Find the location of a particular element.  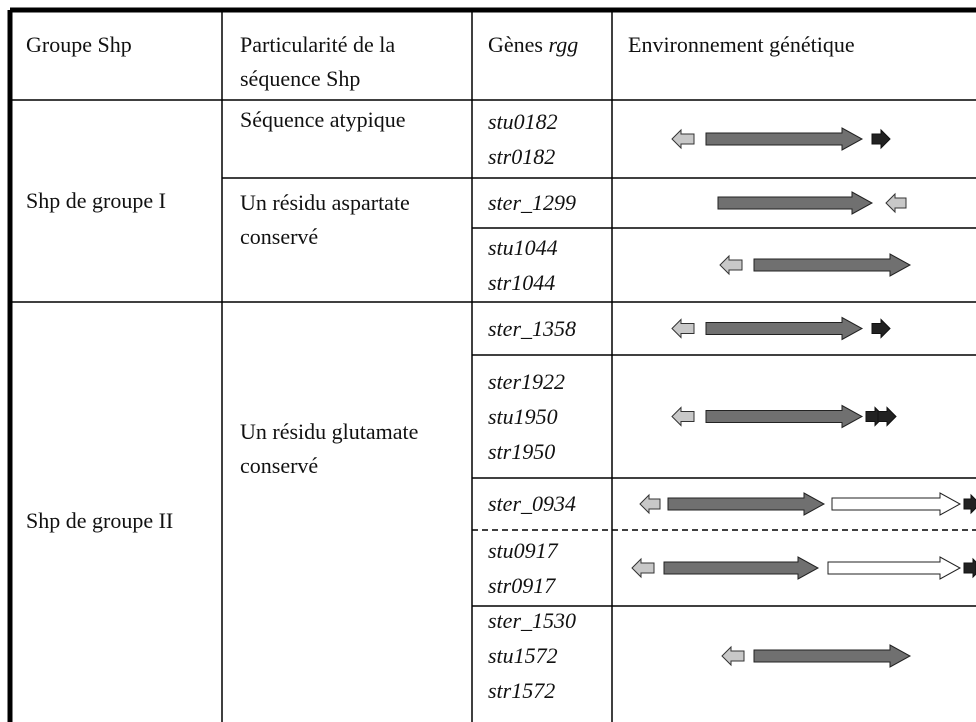

header-cell: Gènes rgg is located at coordinates (533, 45).